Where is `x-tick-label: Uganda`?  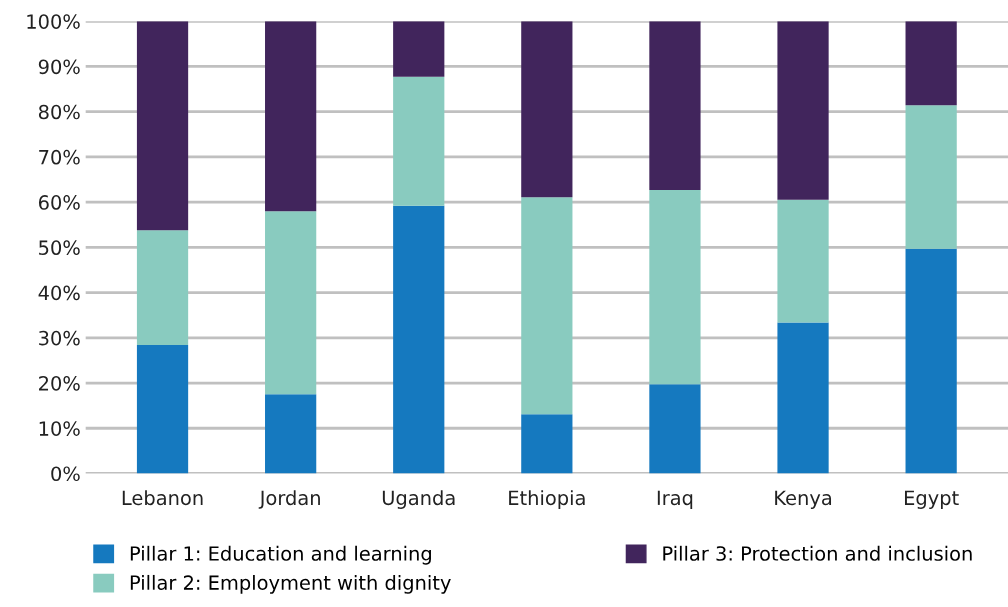
x-tick-label: Uganda is located at coordinates (418, 499).